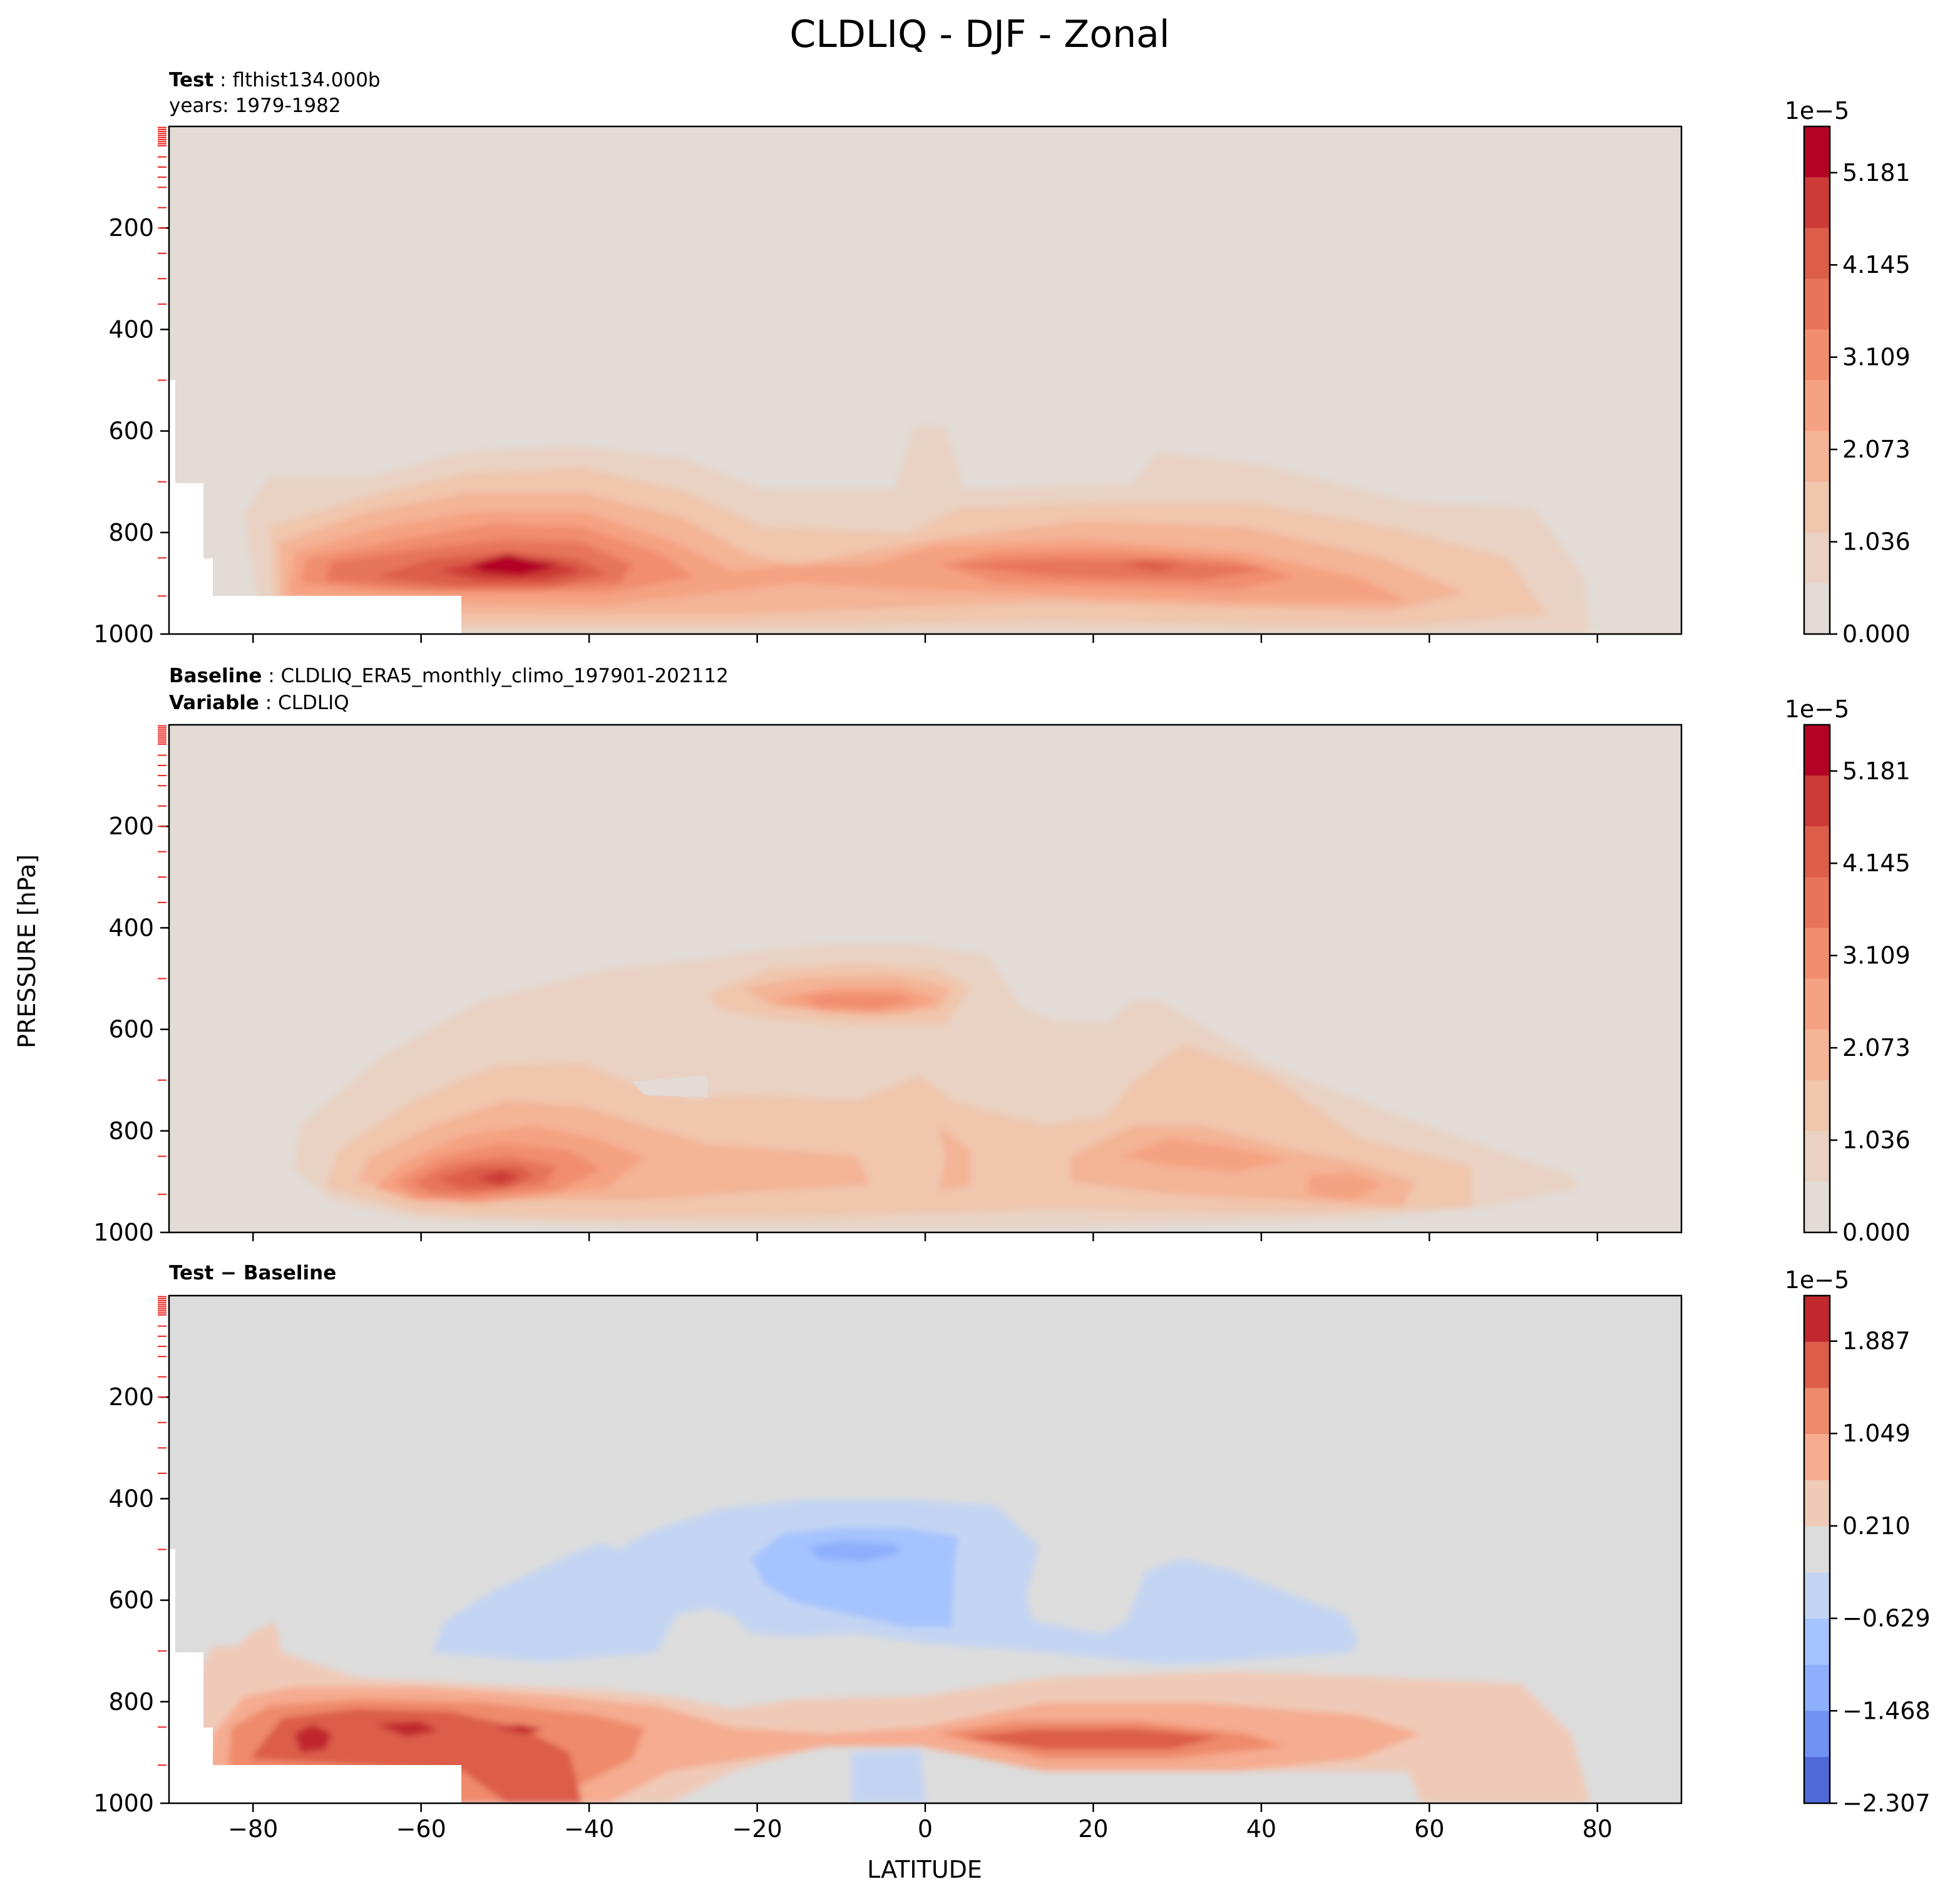  What do you see at coordinates (669, 1086) in the screenshot?
I see `contour-gap` at bounding box center [669, 1086].